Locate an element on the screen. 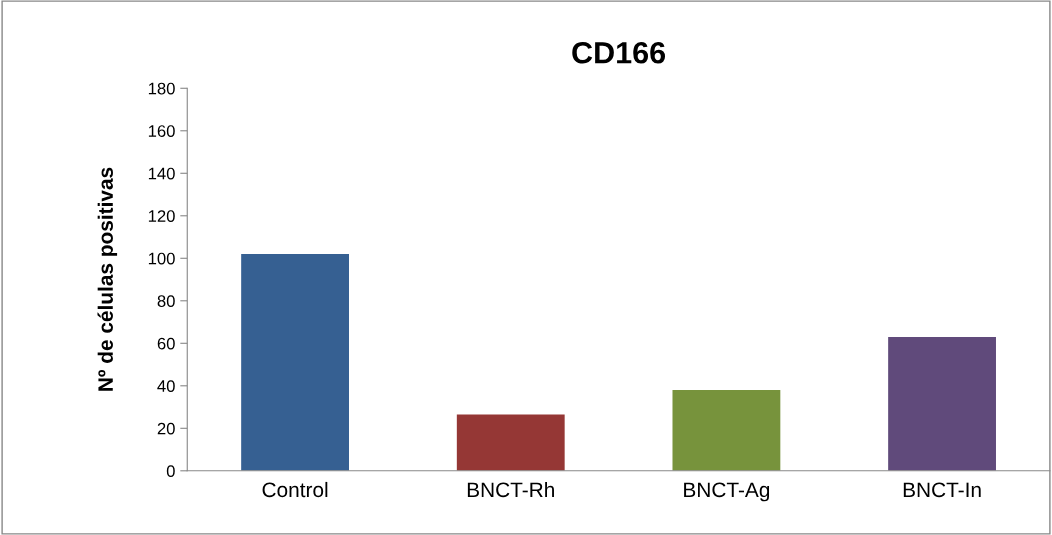 This screenshot has height=535, width=1052. y-tick-label: 160 is located at coordinates (161, 131).